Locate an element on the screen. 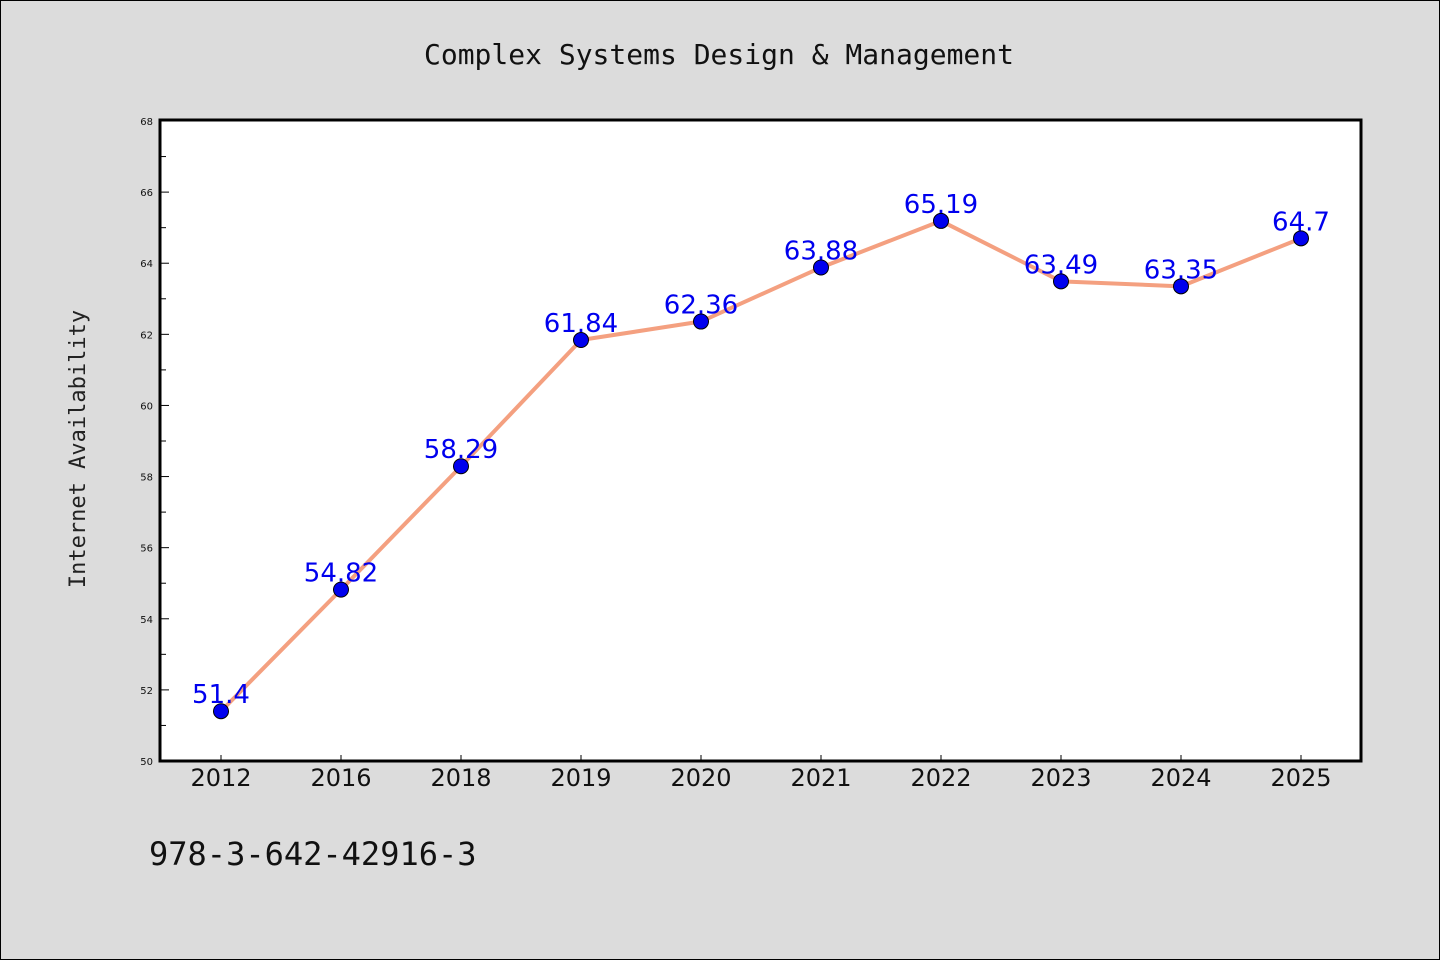 Image resolution: width=1440 pixels, height=960 pixels. y-tick-label: 50 is located at coordinates (146, 762).